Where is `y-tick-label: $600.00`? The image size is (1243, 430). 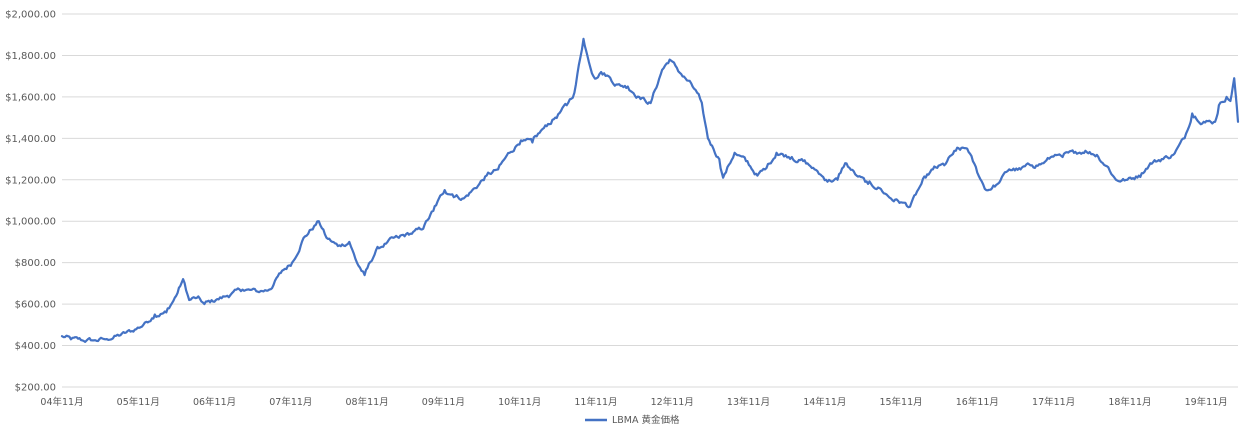 y-tick-label: $600.00 is located at coordinates (35, 305).